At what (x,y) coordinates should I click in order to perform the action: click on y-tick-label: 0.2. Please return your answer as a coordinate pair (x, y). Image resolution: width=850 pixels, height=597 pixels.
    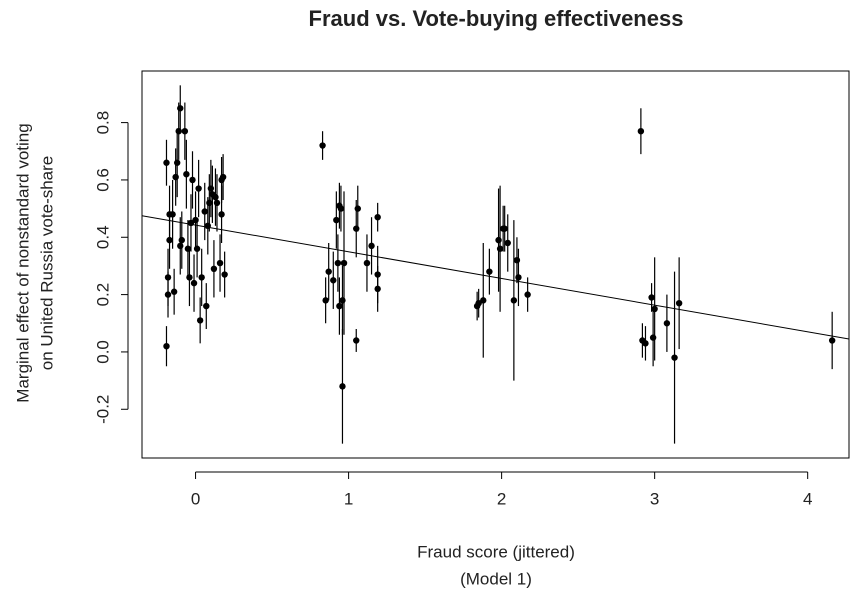
    Looking at the image, I should click on (102, 295).